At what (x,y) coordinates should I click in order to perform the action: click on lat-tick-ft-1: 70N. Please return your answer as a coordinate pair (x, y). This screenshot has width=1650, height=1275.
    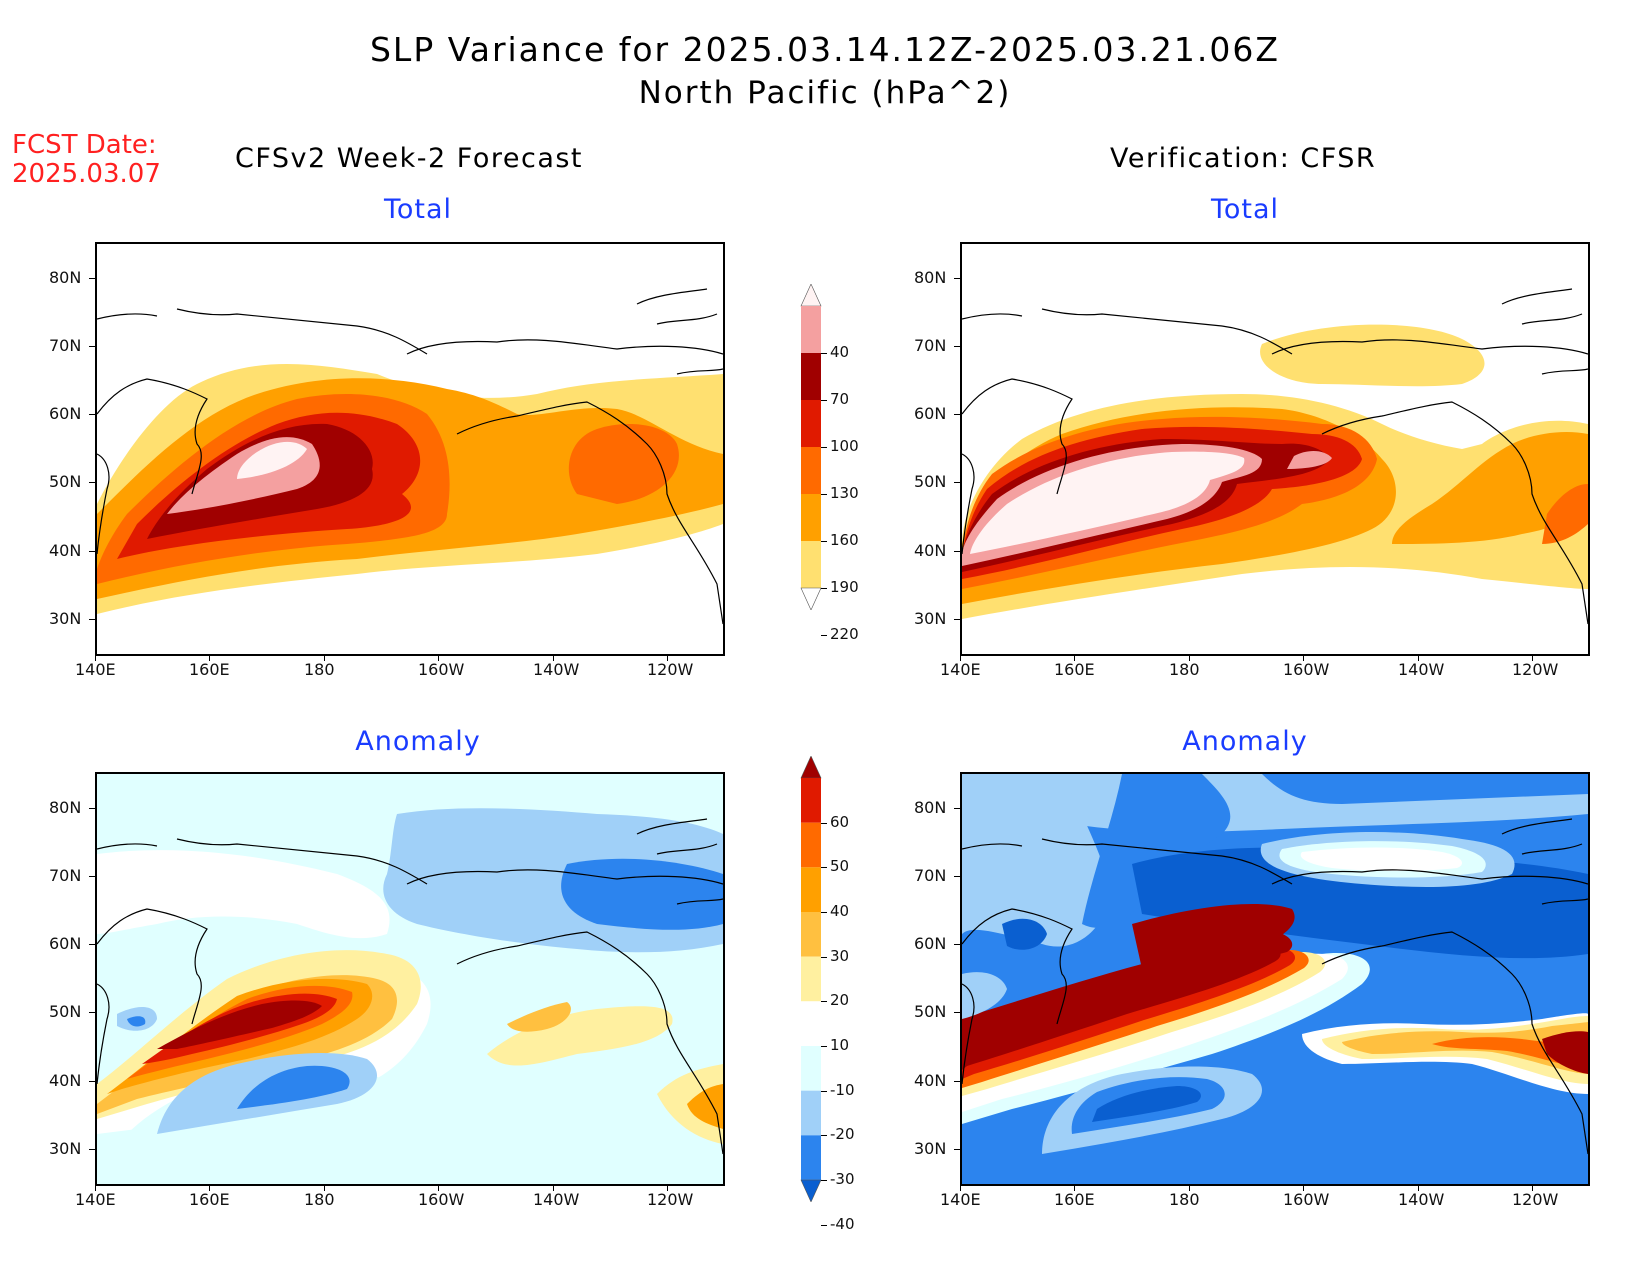
    Looking at the image, I should click on (65, 345).